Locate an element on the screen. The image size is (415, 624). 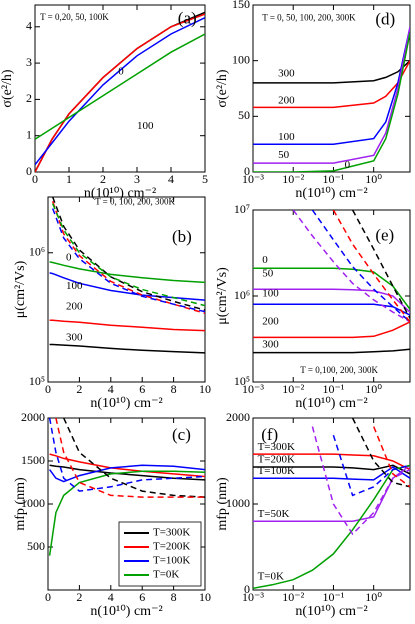
x-tick-label: 10⁻¹ is located at coordinates (333, 389).